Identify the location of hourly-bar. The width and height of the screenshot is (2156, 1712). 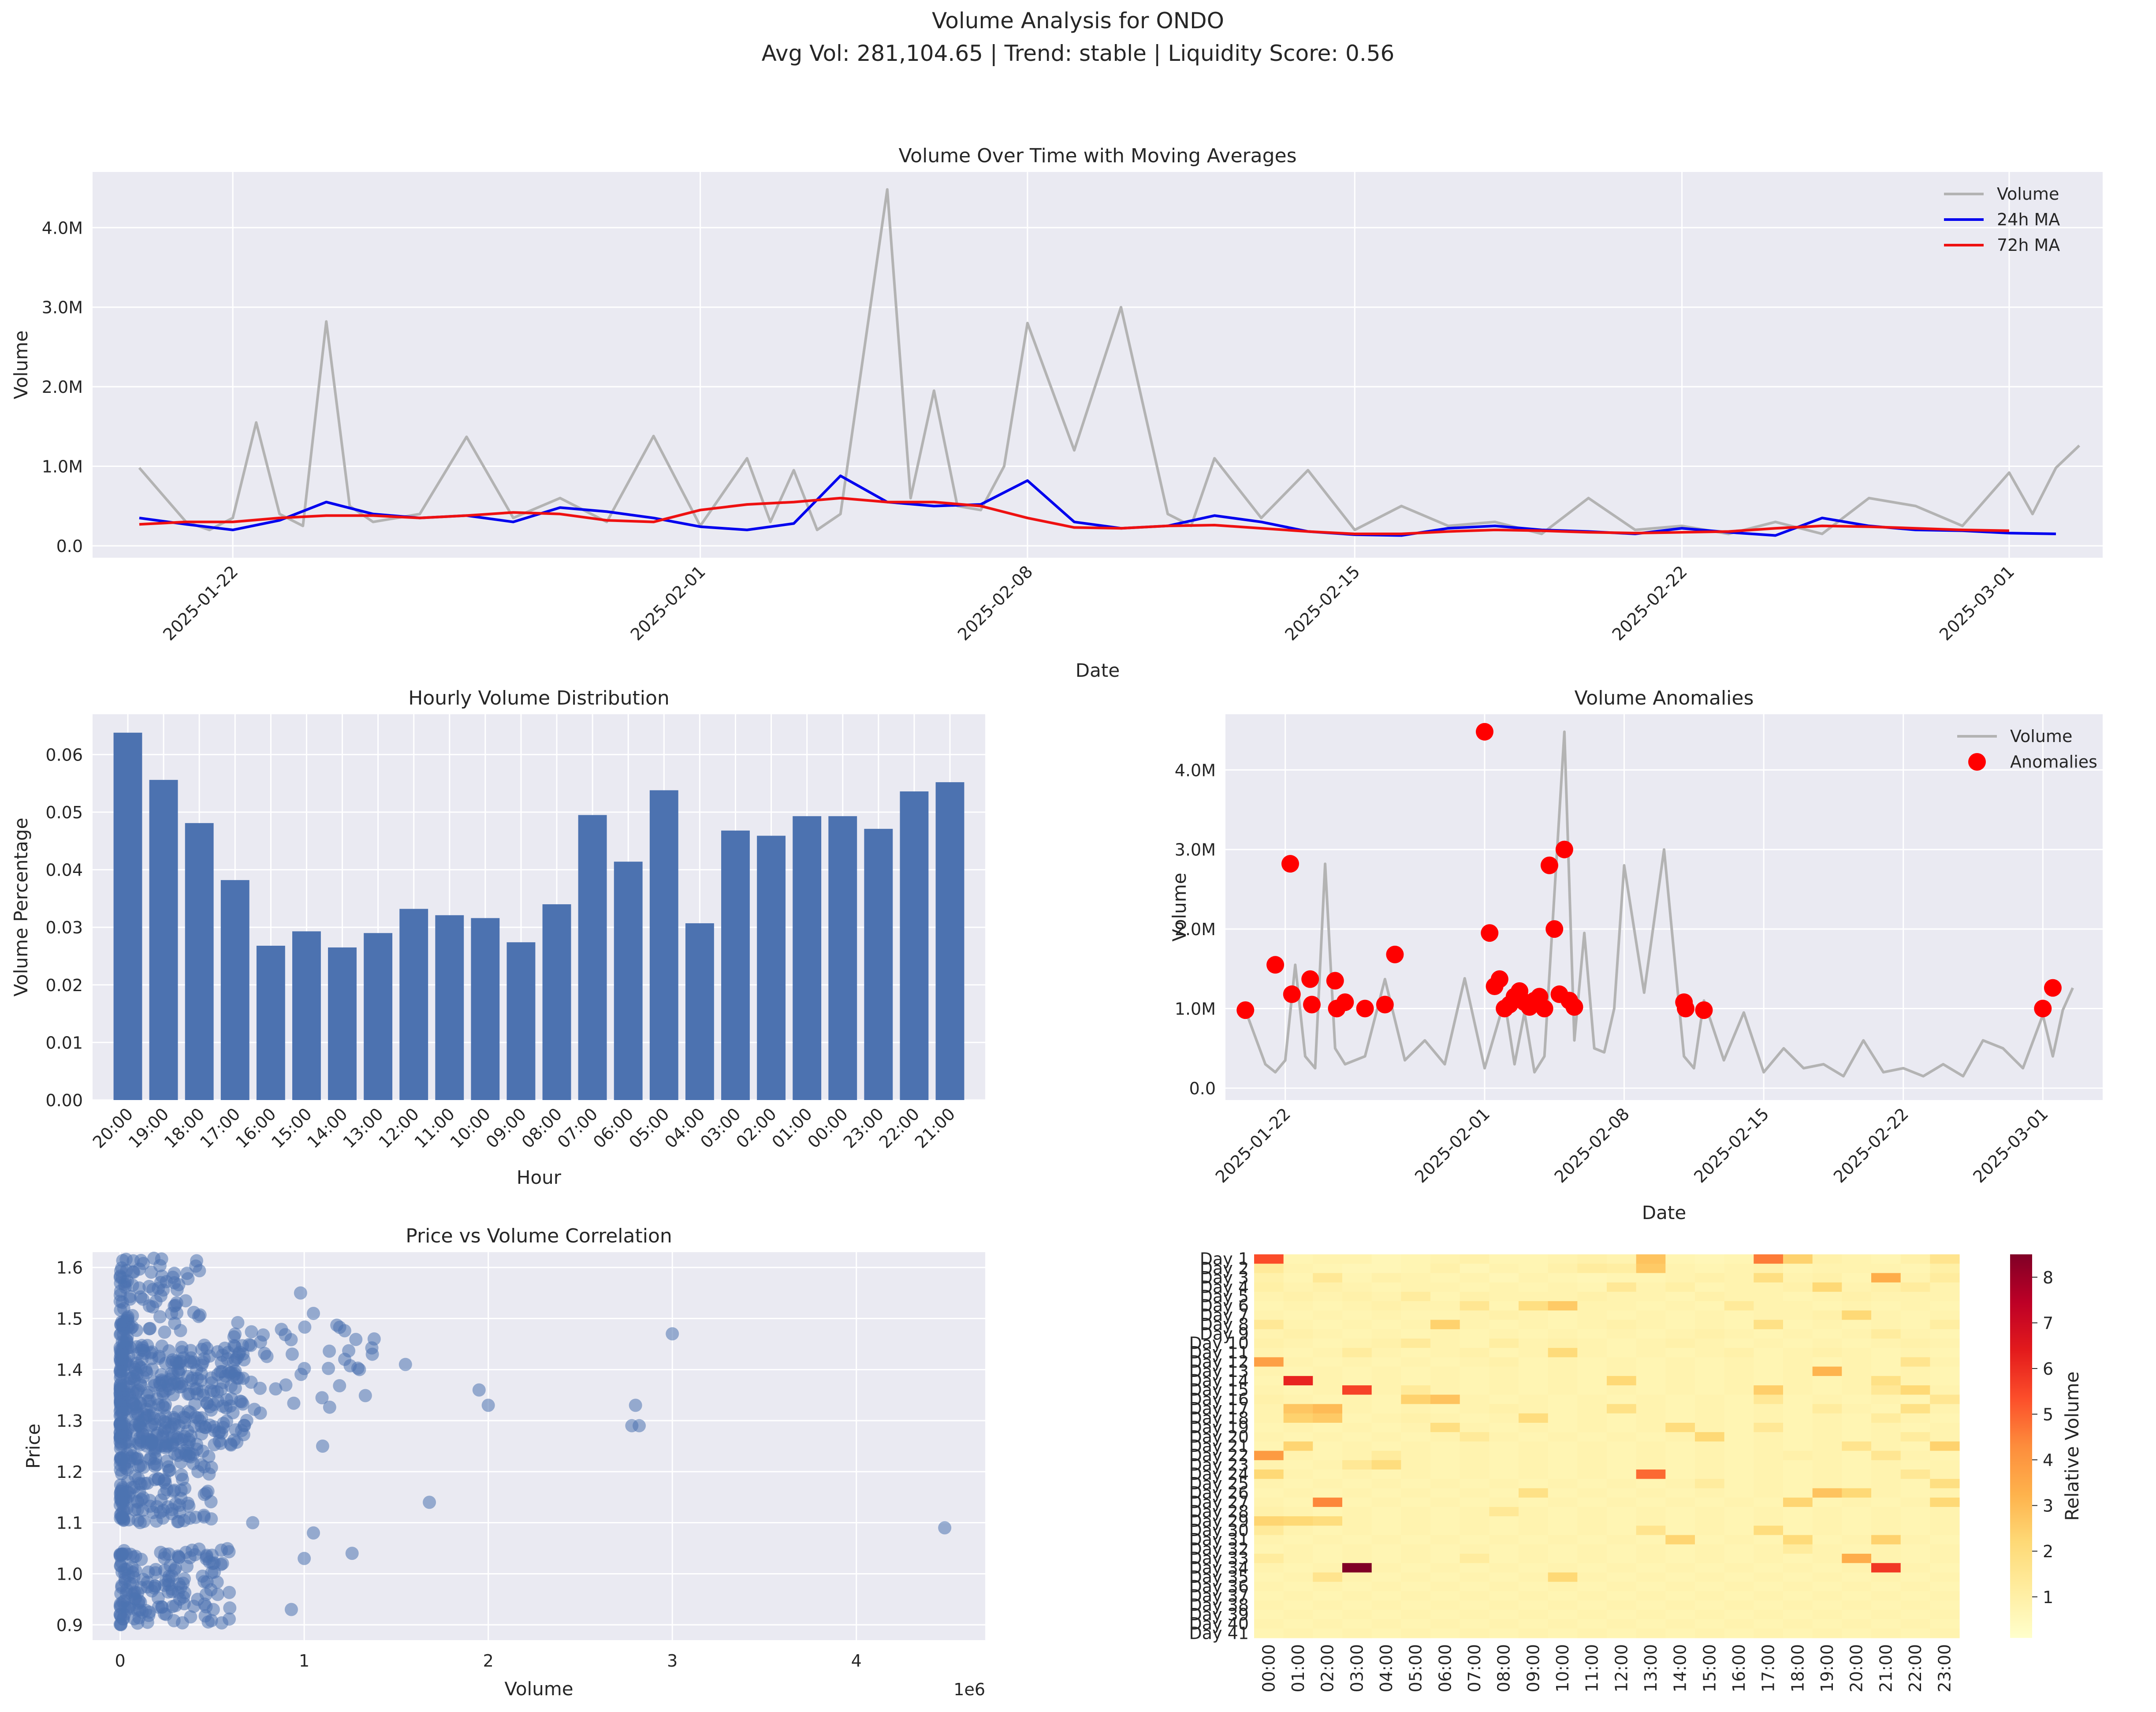
(235, 990).